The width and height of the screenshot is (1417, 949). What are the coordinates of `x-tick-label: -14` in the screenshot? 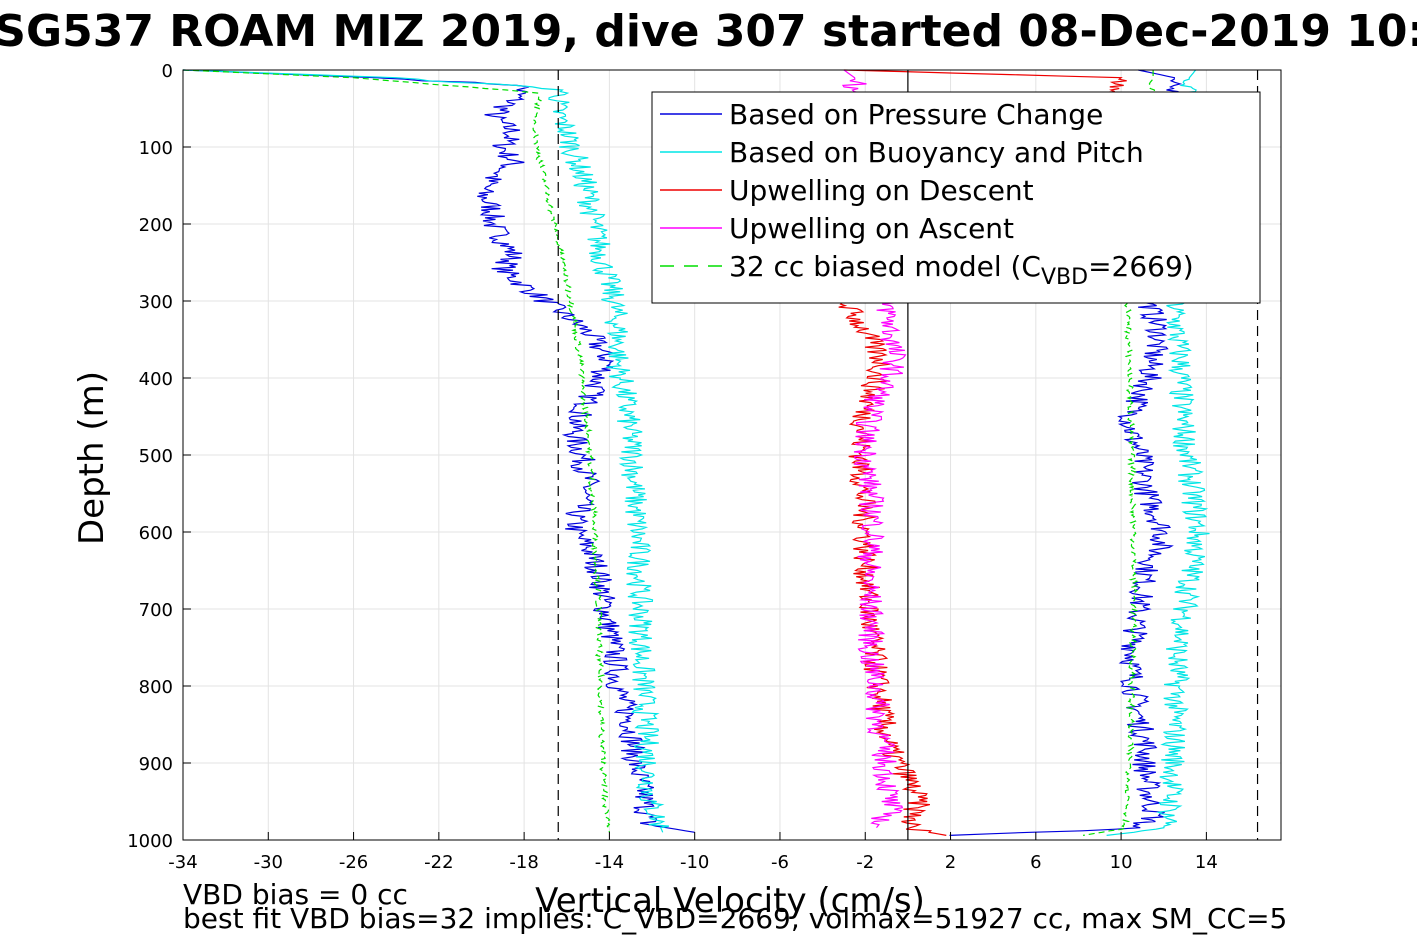 It's located at (609, 862).